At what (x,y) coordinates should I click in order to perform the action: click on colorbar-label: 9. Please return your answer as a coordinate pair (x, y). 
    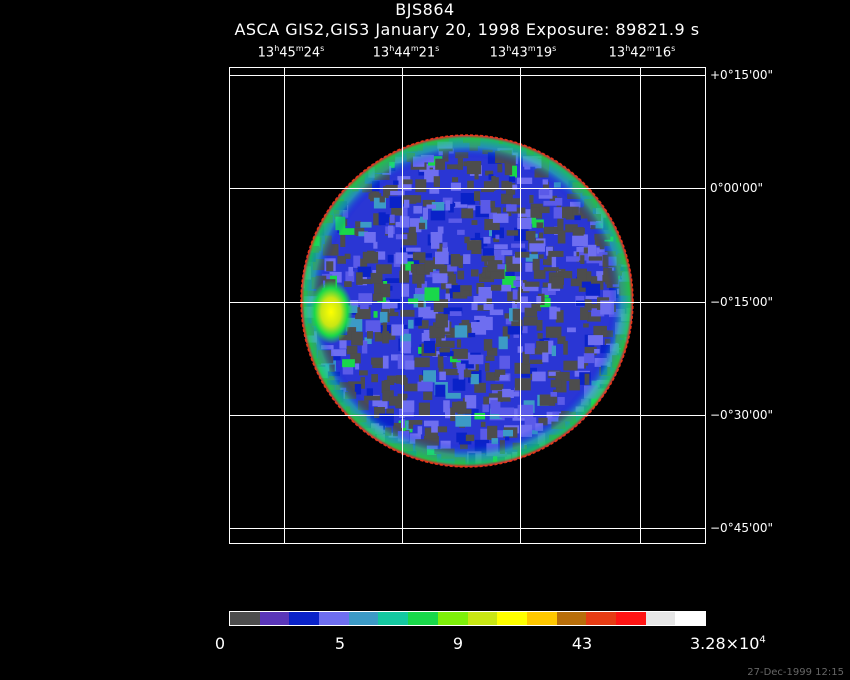
    Looking at the image, I should click on (458, 643).